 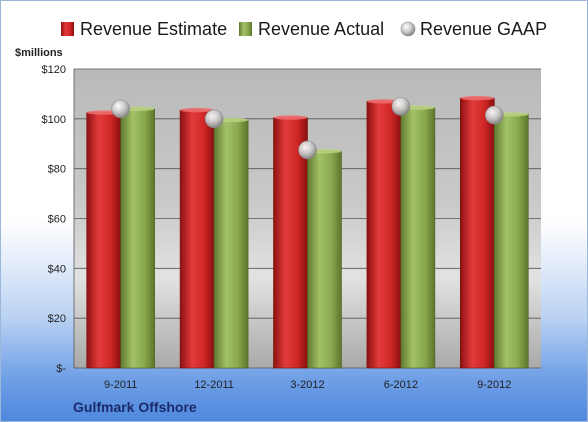 I want to click on y-tick-label: $20, so click(x=57, y=319).